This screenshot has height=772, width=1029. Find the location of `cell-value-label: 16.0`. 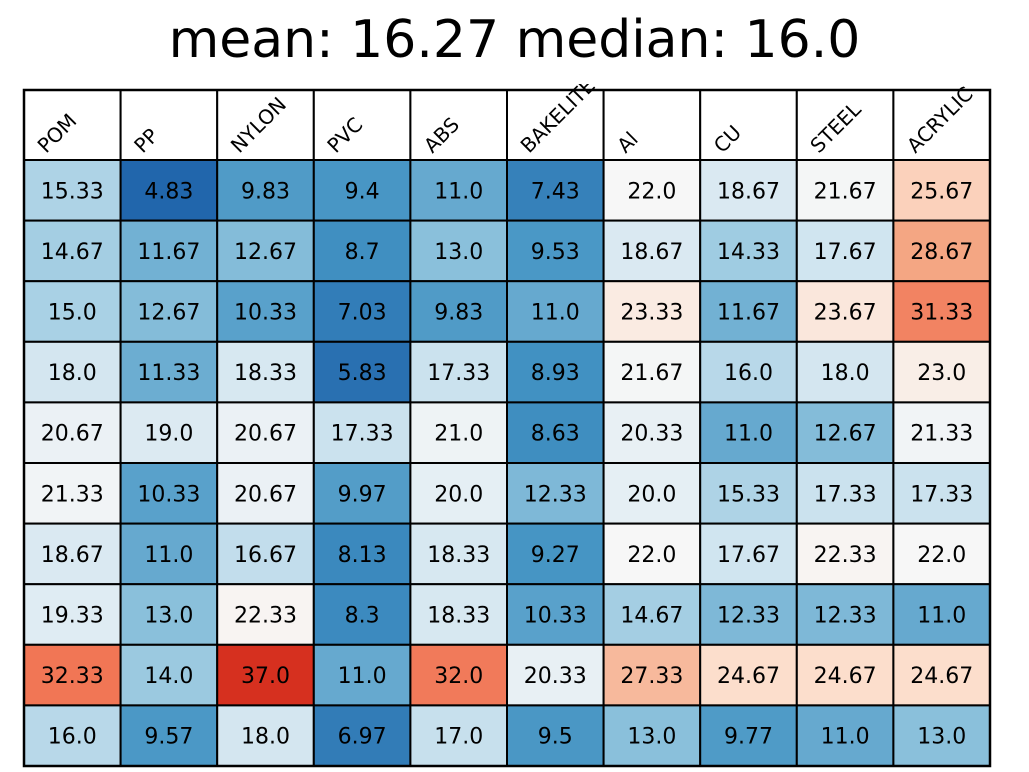

cell-value-label: 16.0 is located at coordinates (748, 373).